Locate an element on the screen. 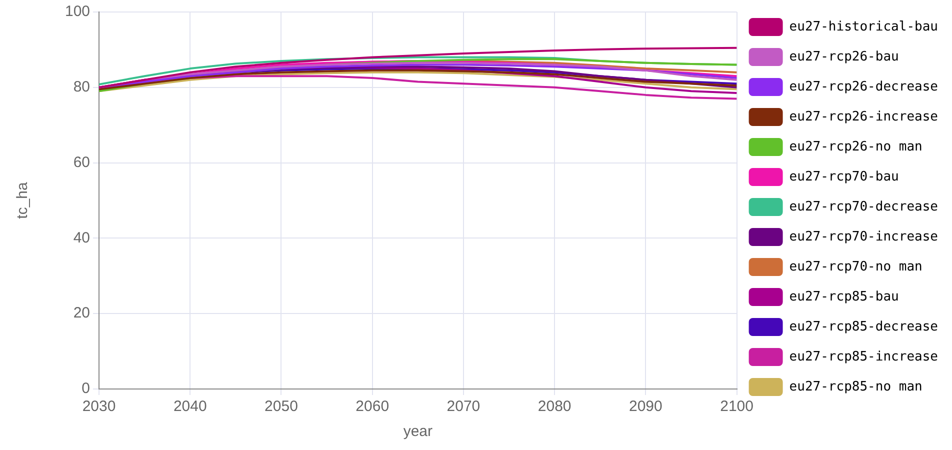 The height and width of the screenshot is (450, 952). legend-label: eu27-rcp85-bau is located at coordinates (844, 296).